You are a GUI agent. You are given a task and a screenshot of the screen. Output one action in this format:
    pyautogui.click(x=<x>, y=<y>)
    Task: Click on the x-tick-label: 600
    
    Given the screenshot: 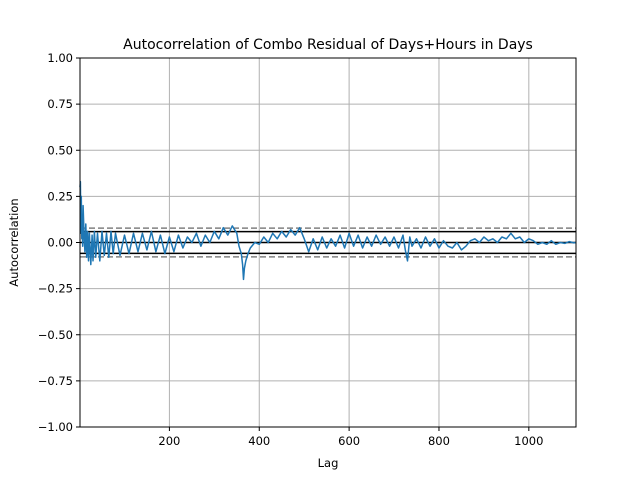 What is the action you would take?
    pyautogui.click(x=349, y=441)
    